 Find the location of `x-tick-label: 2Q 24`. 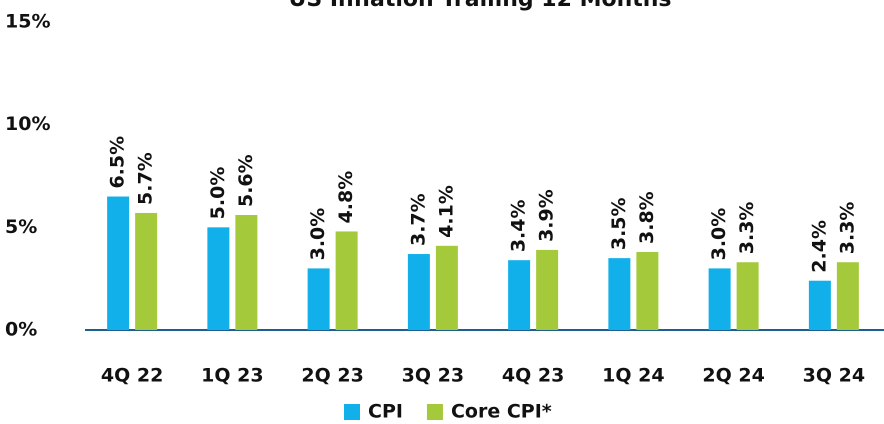

x-tick-label: 2Q 24 is located at coordinates (733, 376).